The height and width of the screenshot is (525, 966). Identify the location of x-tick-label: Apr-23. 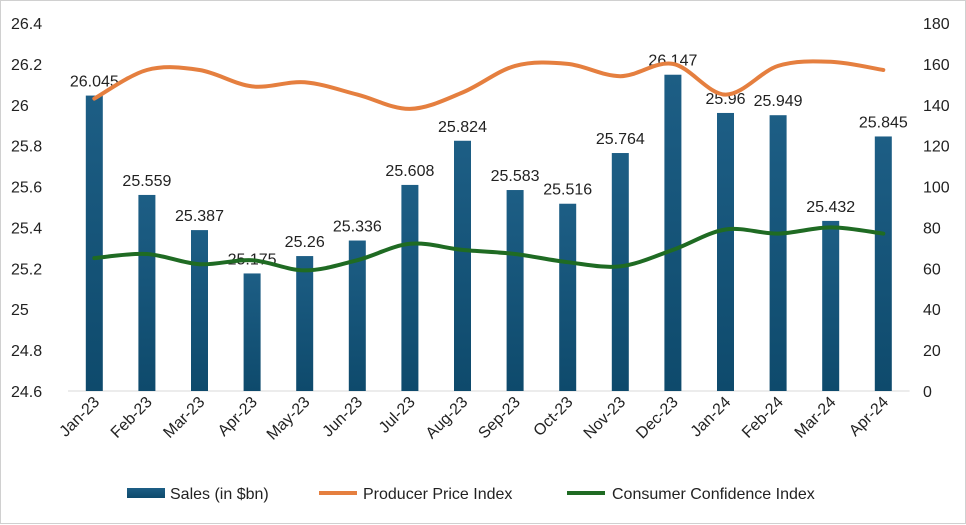
(238, 417).